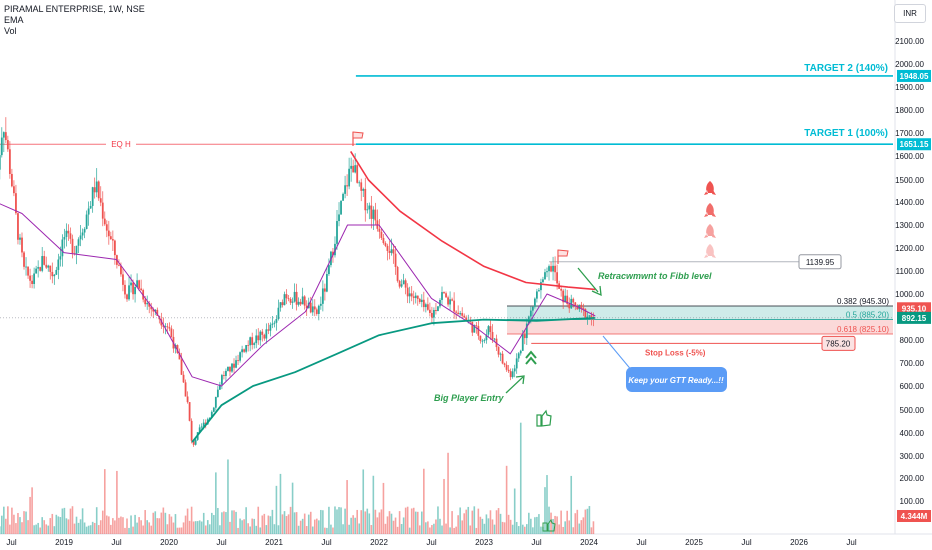 The image size is (932, 550). Describe the element at coordinates (10, 31) in the screenshot. I see `volume-indicator-label: Vol` at that location.